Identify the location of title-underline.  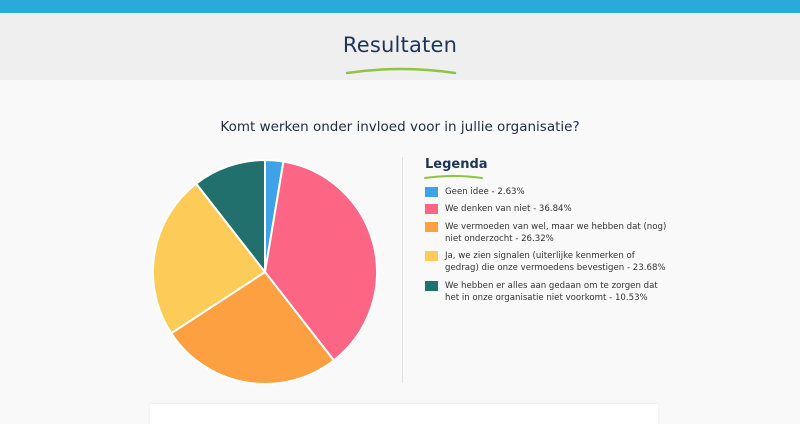
(401, 71).